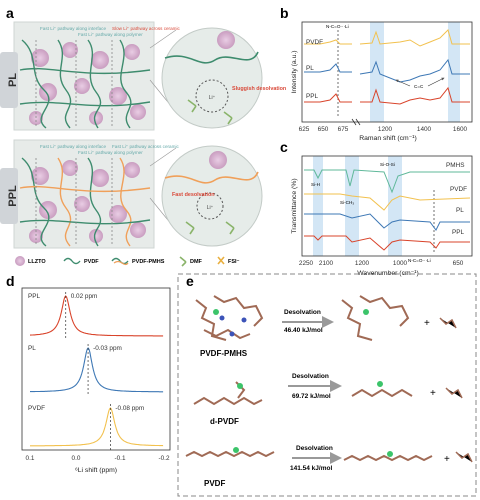 The image size is (480, 500). What do you see at coordinates (458, 232) in the screenshot?
I see `ftir-series-ppl: PPL` at bounding box center [458, 232].